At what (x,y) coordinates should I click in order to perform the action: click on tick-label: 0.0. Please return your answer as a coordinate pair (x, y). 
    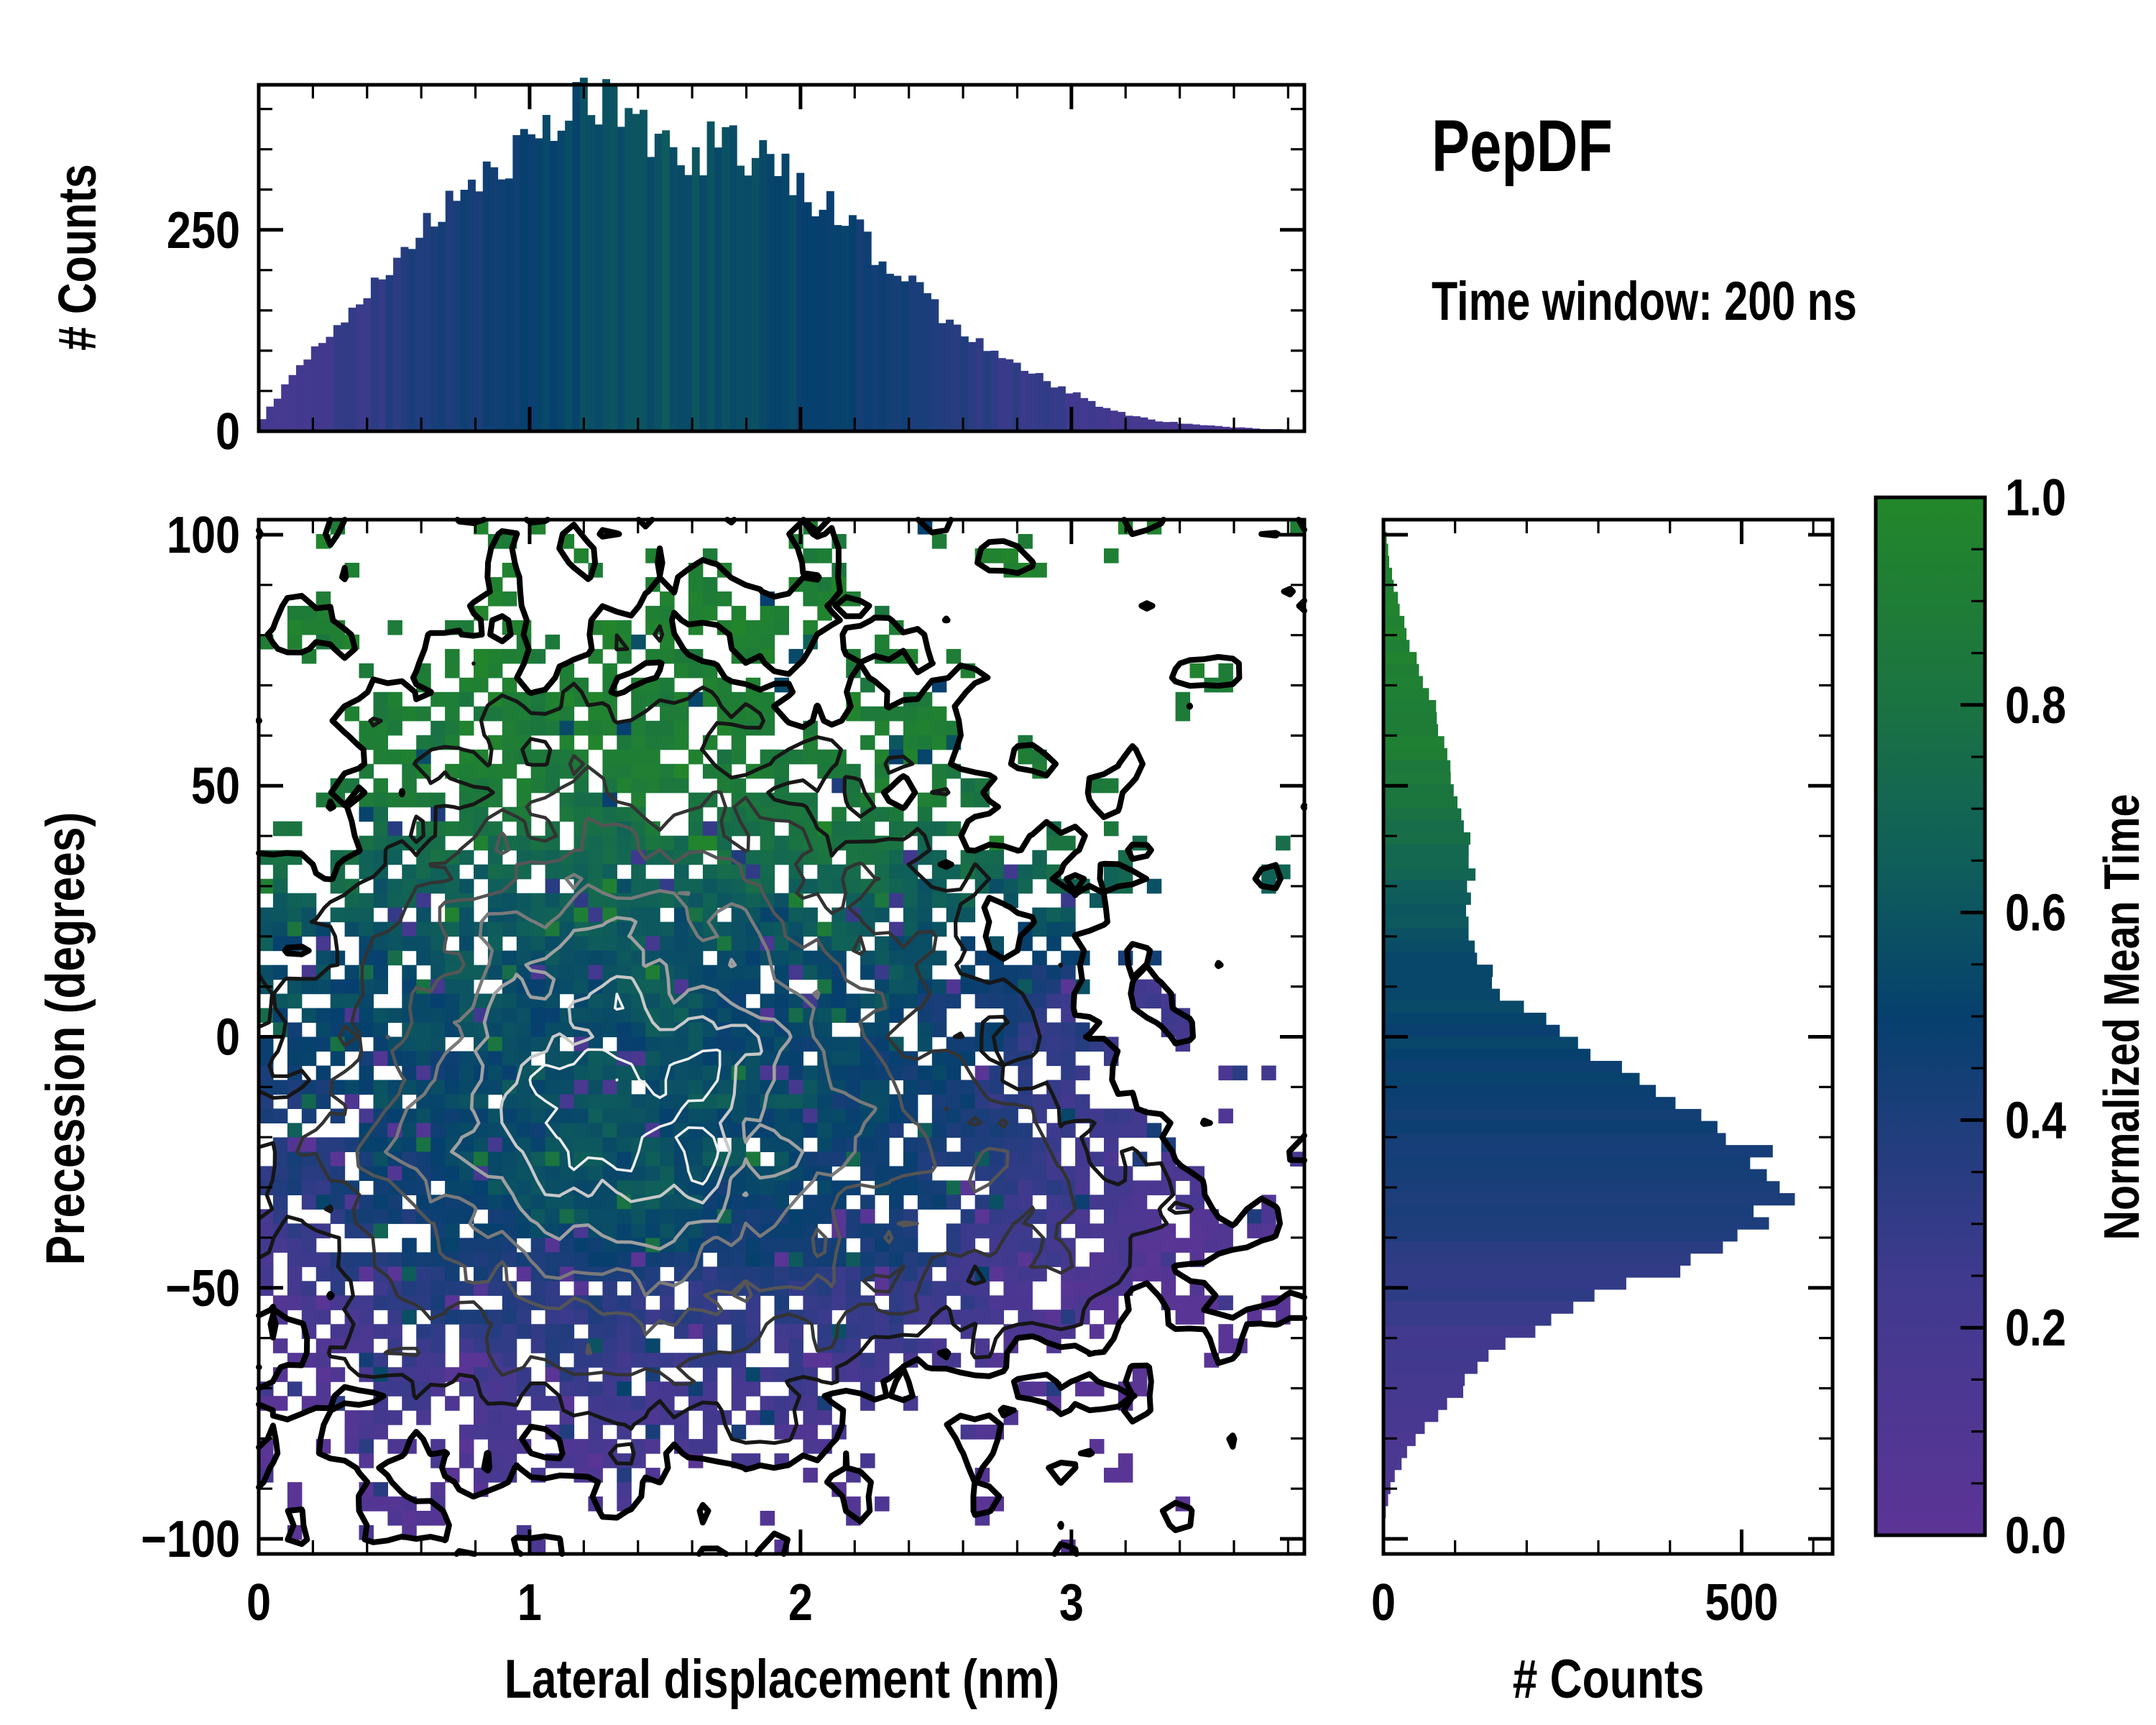
    Looking at the image, I should click on (2036, 1536).